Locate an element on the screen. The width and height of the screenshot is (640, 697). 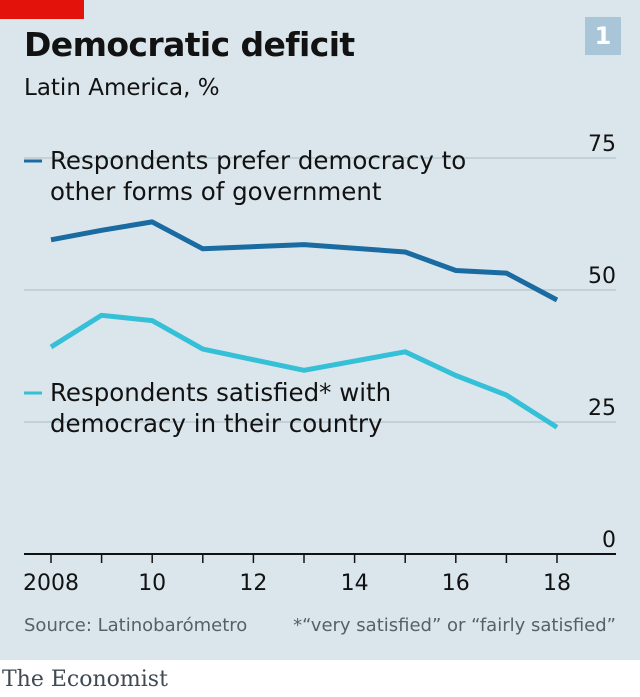
chart-number-badge: 1 is located at coordinates (603, 36).